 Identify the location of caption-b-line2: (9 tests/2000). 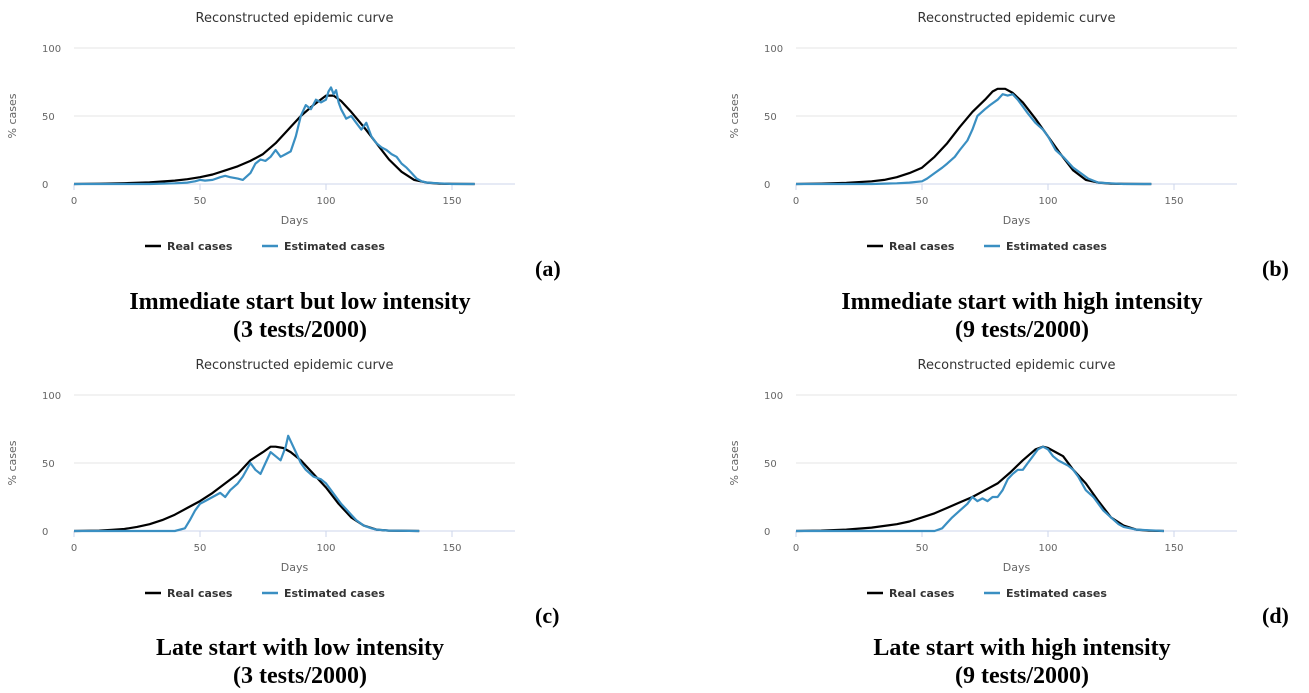
(1022, 330).